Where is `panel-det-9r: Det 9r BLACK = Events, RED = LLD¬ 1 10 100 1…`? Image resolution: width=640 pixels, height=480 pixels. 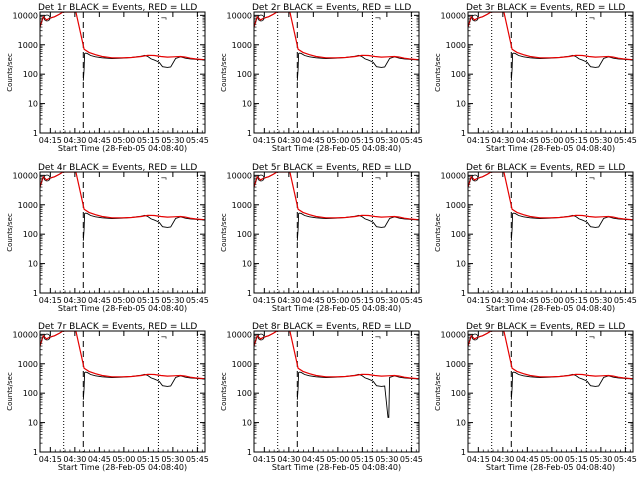
panel-det-9r: Det 9r BLACK = Events, RED = LLD¬ 1 10 100 1… is located at coordinates (535, 397).